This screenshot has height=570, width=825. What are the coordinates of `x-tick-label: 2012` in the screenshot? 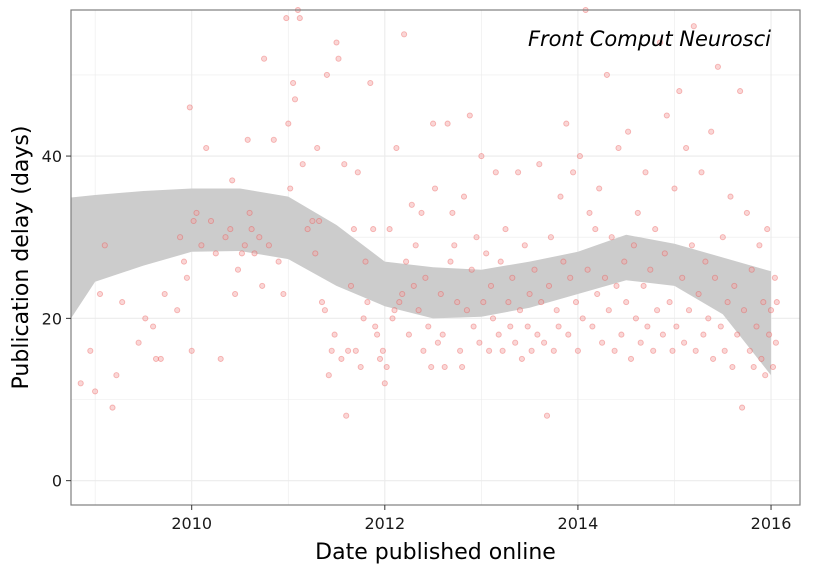 It's located at (384, 523).